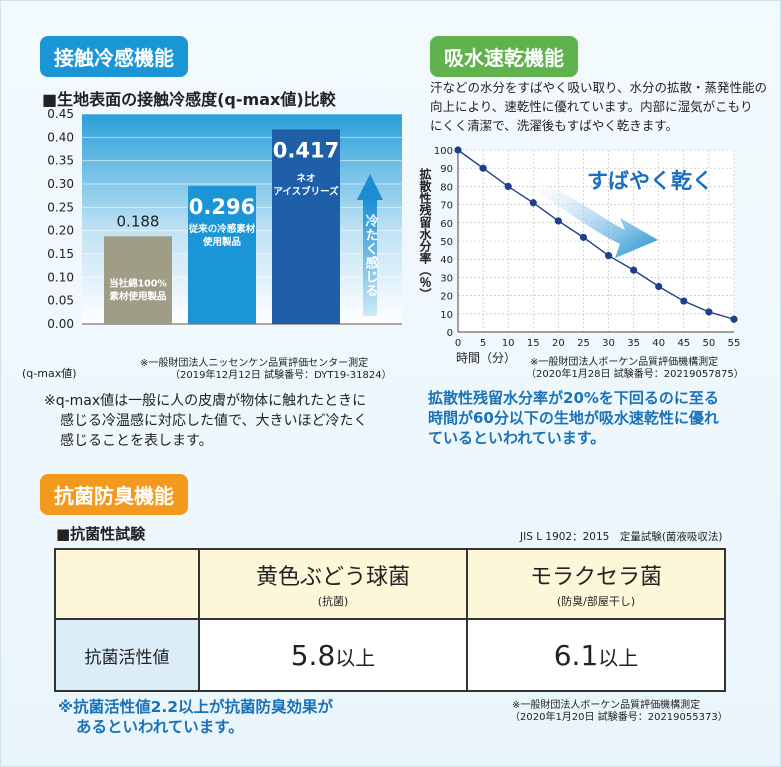 The width and height of the screenshot is (781, 767). I want to click on line-xtick-label: 15, so click(533, 343).